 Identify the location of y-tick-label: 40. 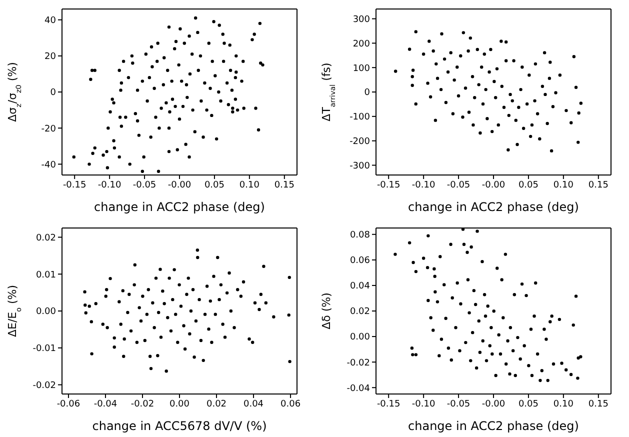
(50, 21).